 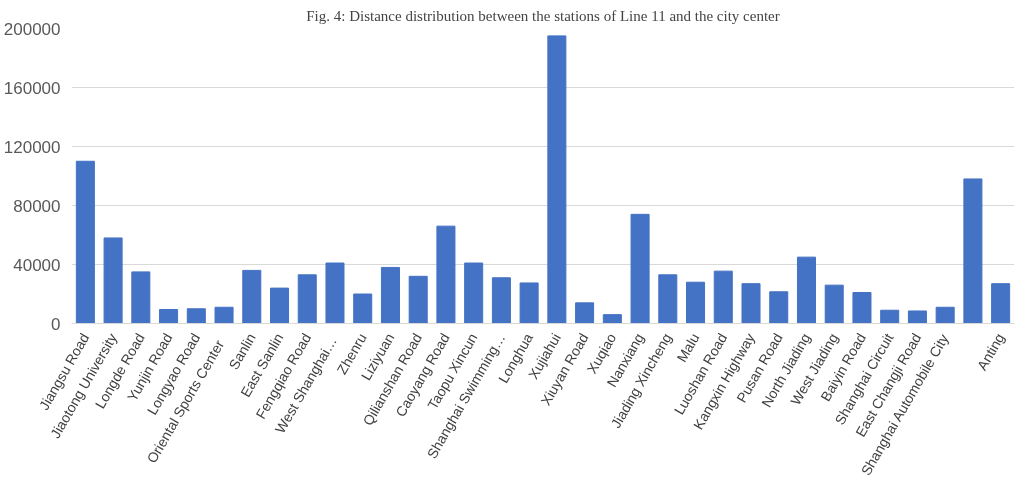 What do you see at coordinates (32, 29) in the screenshot?
I see `y-tick-label: 200000` at bounding box center [32, 29].